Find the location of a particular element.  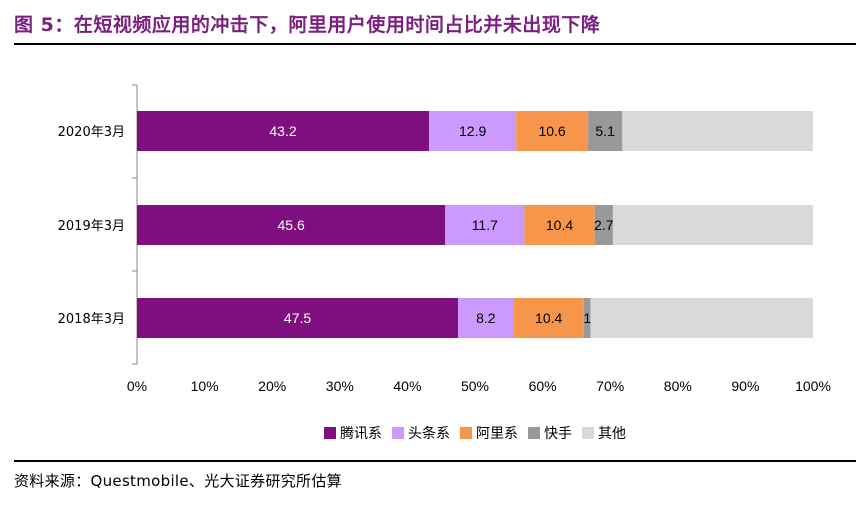

x-tick-label: 0% is located at coordinates (137, 386).